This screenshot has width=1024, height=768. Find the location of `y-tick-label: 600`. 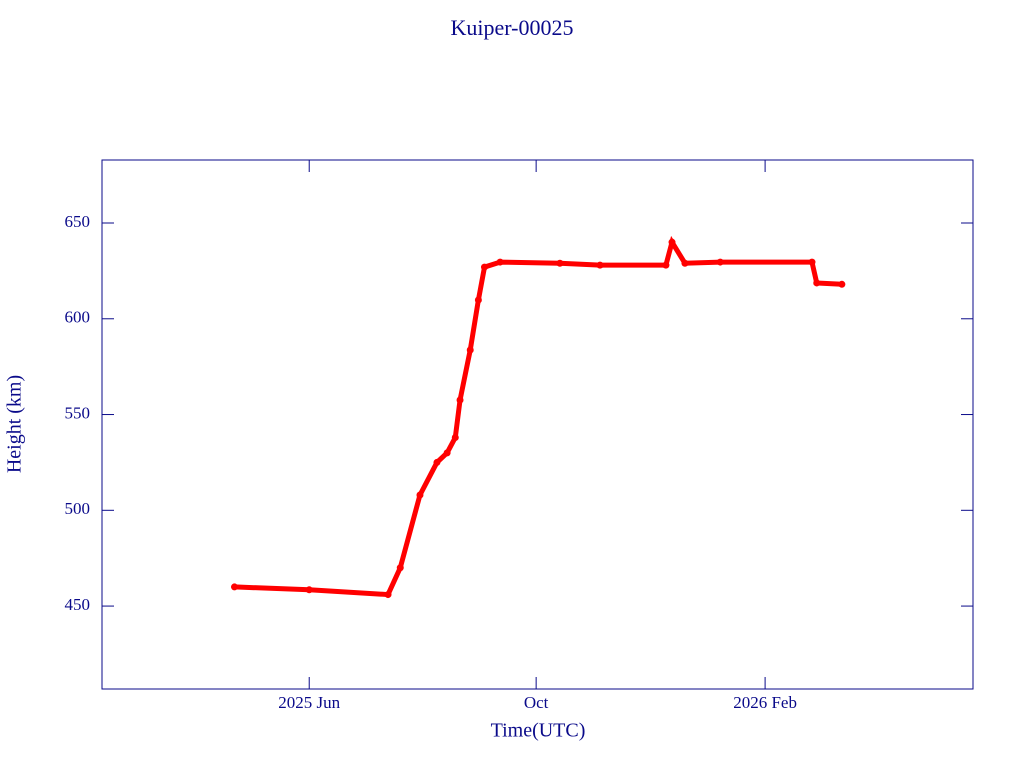

y-tick-label: 600 is located at coordinates (78, 317).